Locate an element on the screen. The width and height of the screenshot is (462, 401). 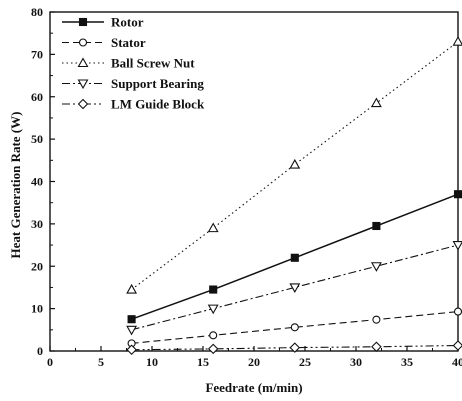
y-axis-ticks: 0 10 20 30 40 50 60 70 80 is located at coordinates (43, 181).